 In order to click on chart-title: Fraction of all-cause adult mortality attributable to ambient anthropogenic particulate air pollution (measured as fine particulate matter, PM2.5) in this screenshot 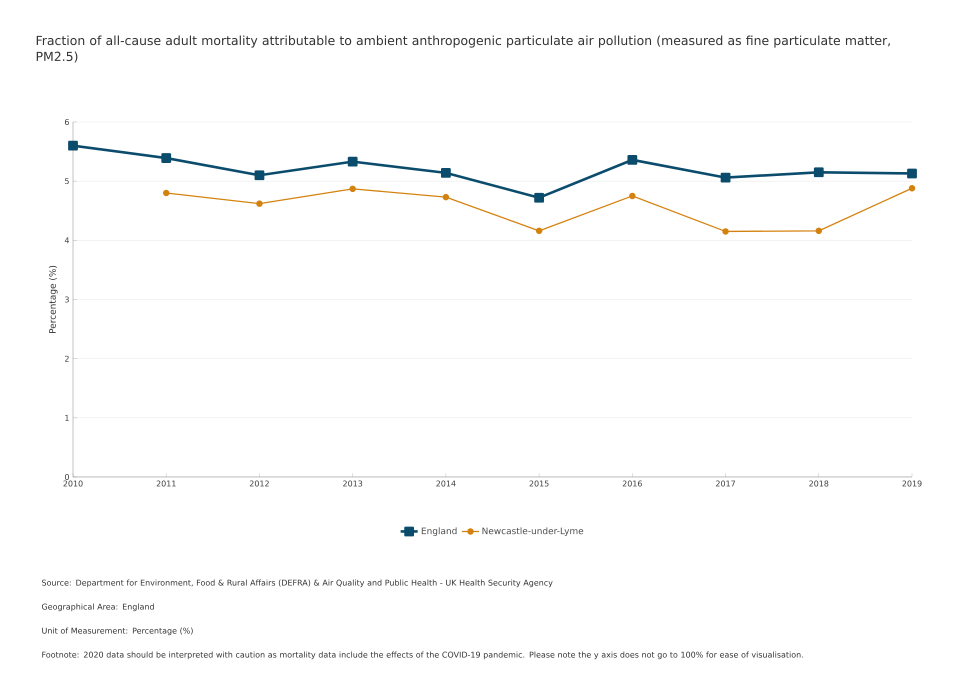, I will do `click(463, 49)`.